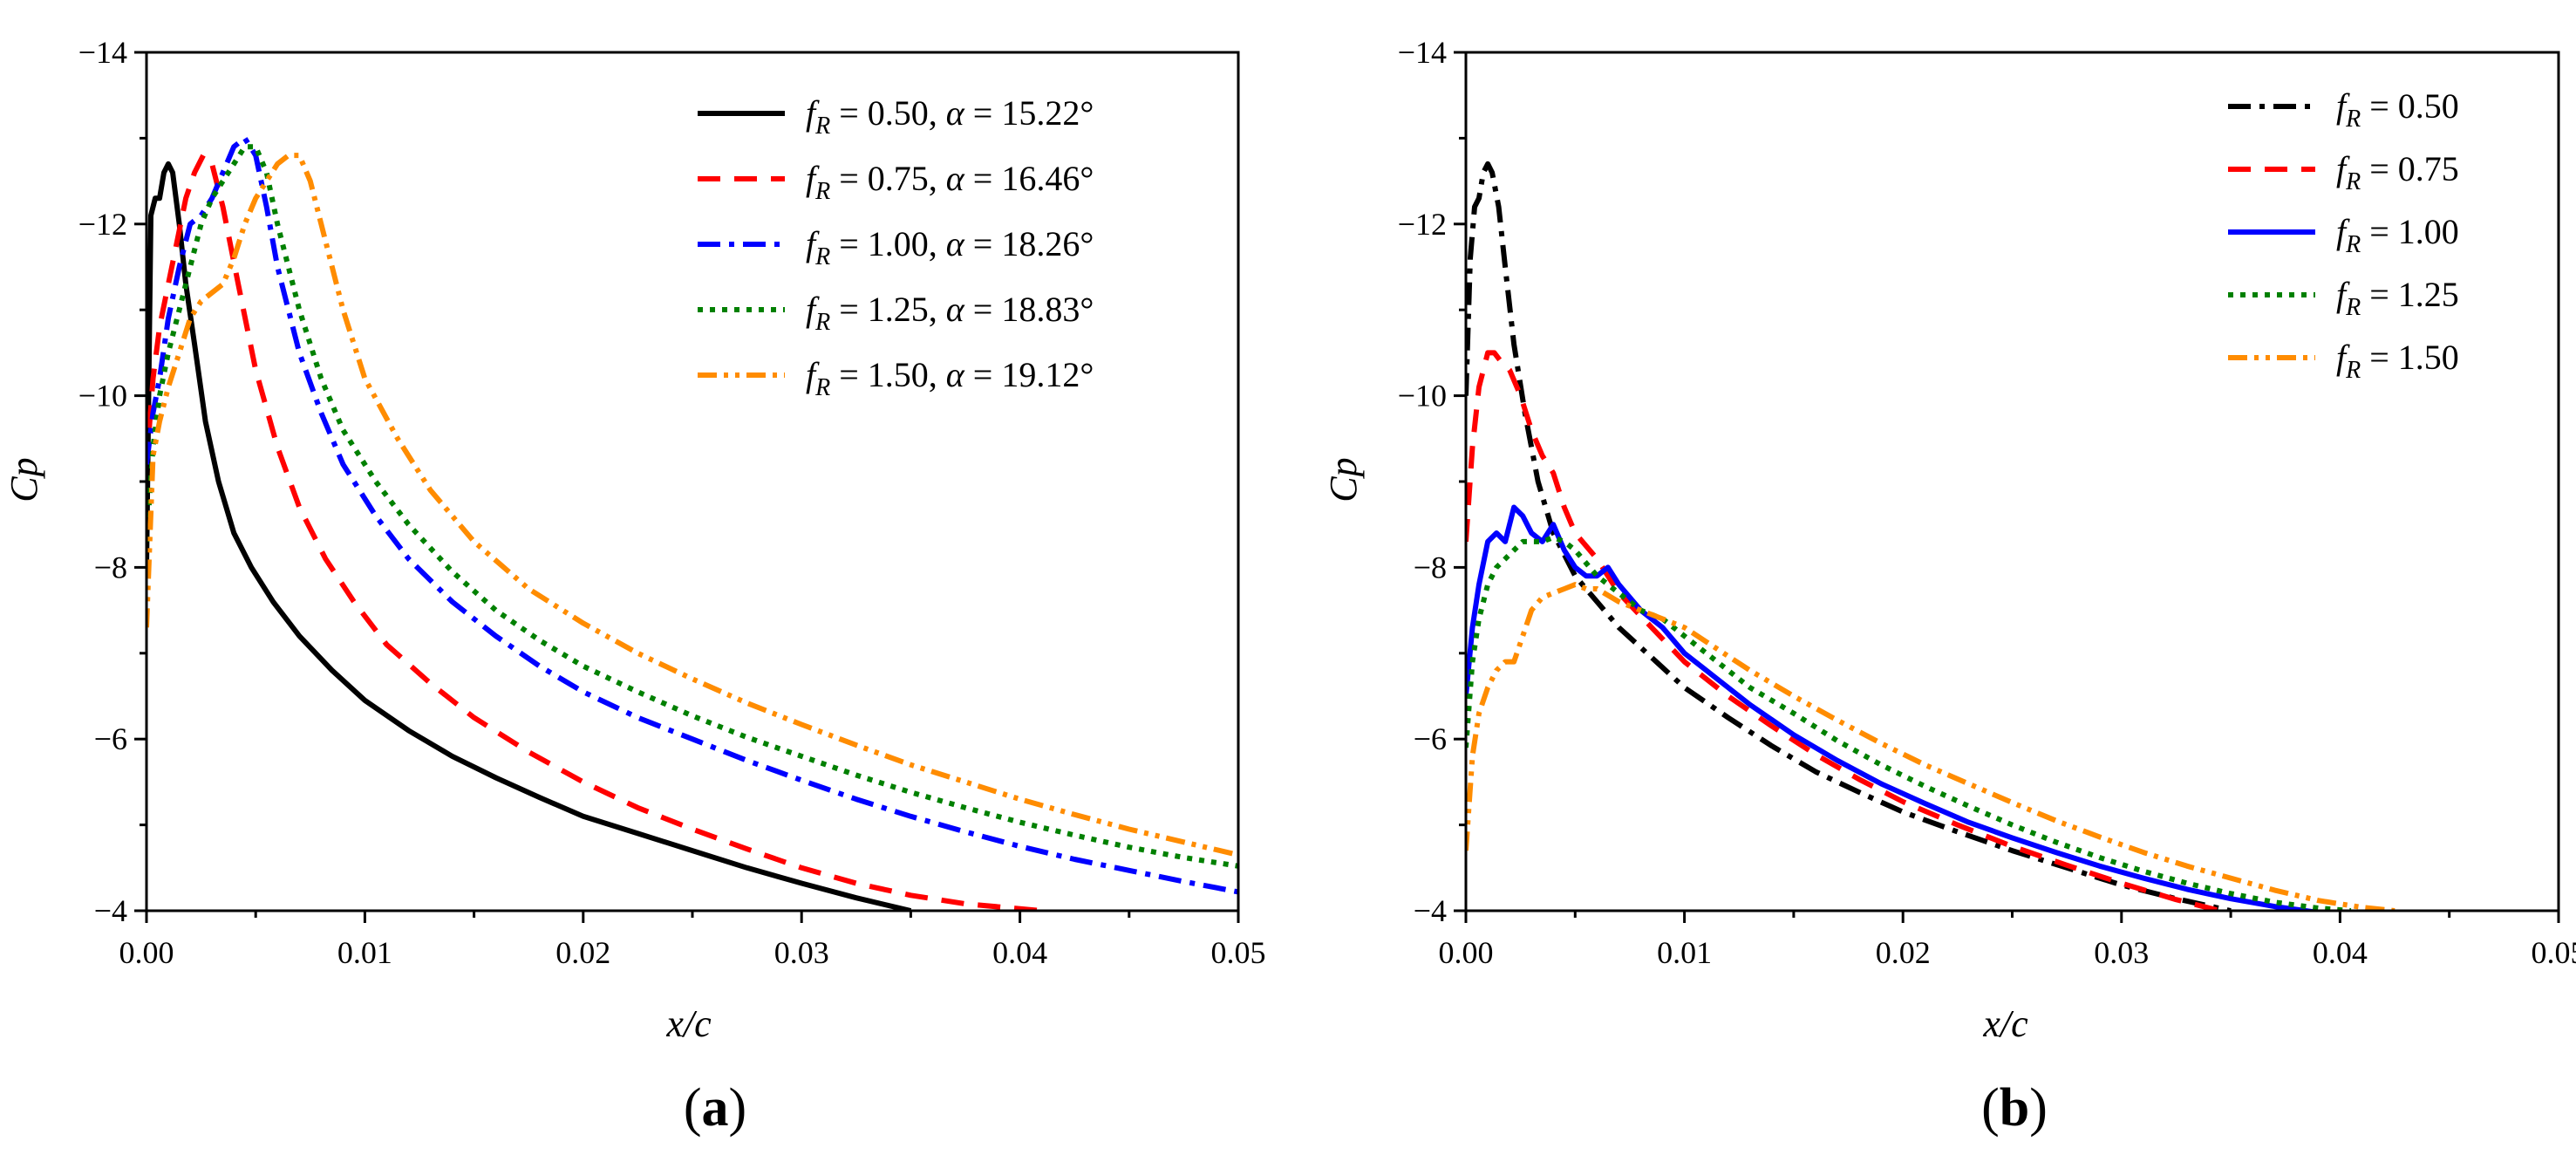  I want to click on legend-label: fR = 0.75, so click(2397, 172).